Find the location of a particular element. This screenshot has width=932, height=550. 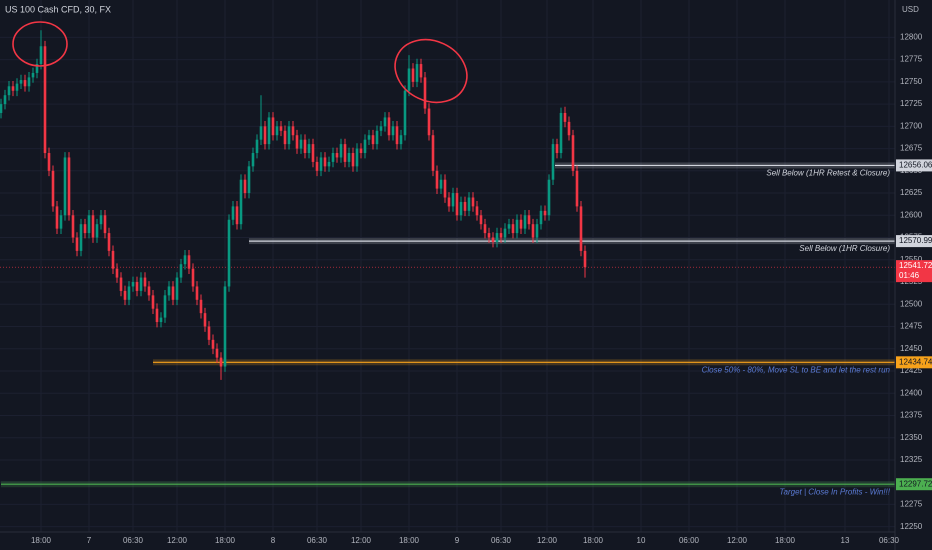

y-tick-label: 12625 is located at coordinates (911, 192).